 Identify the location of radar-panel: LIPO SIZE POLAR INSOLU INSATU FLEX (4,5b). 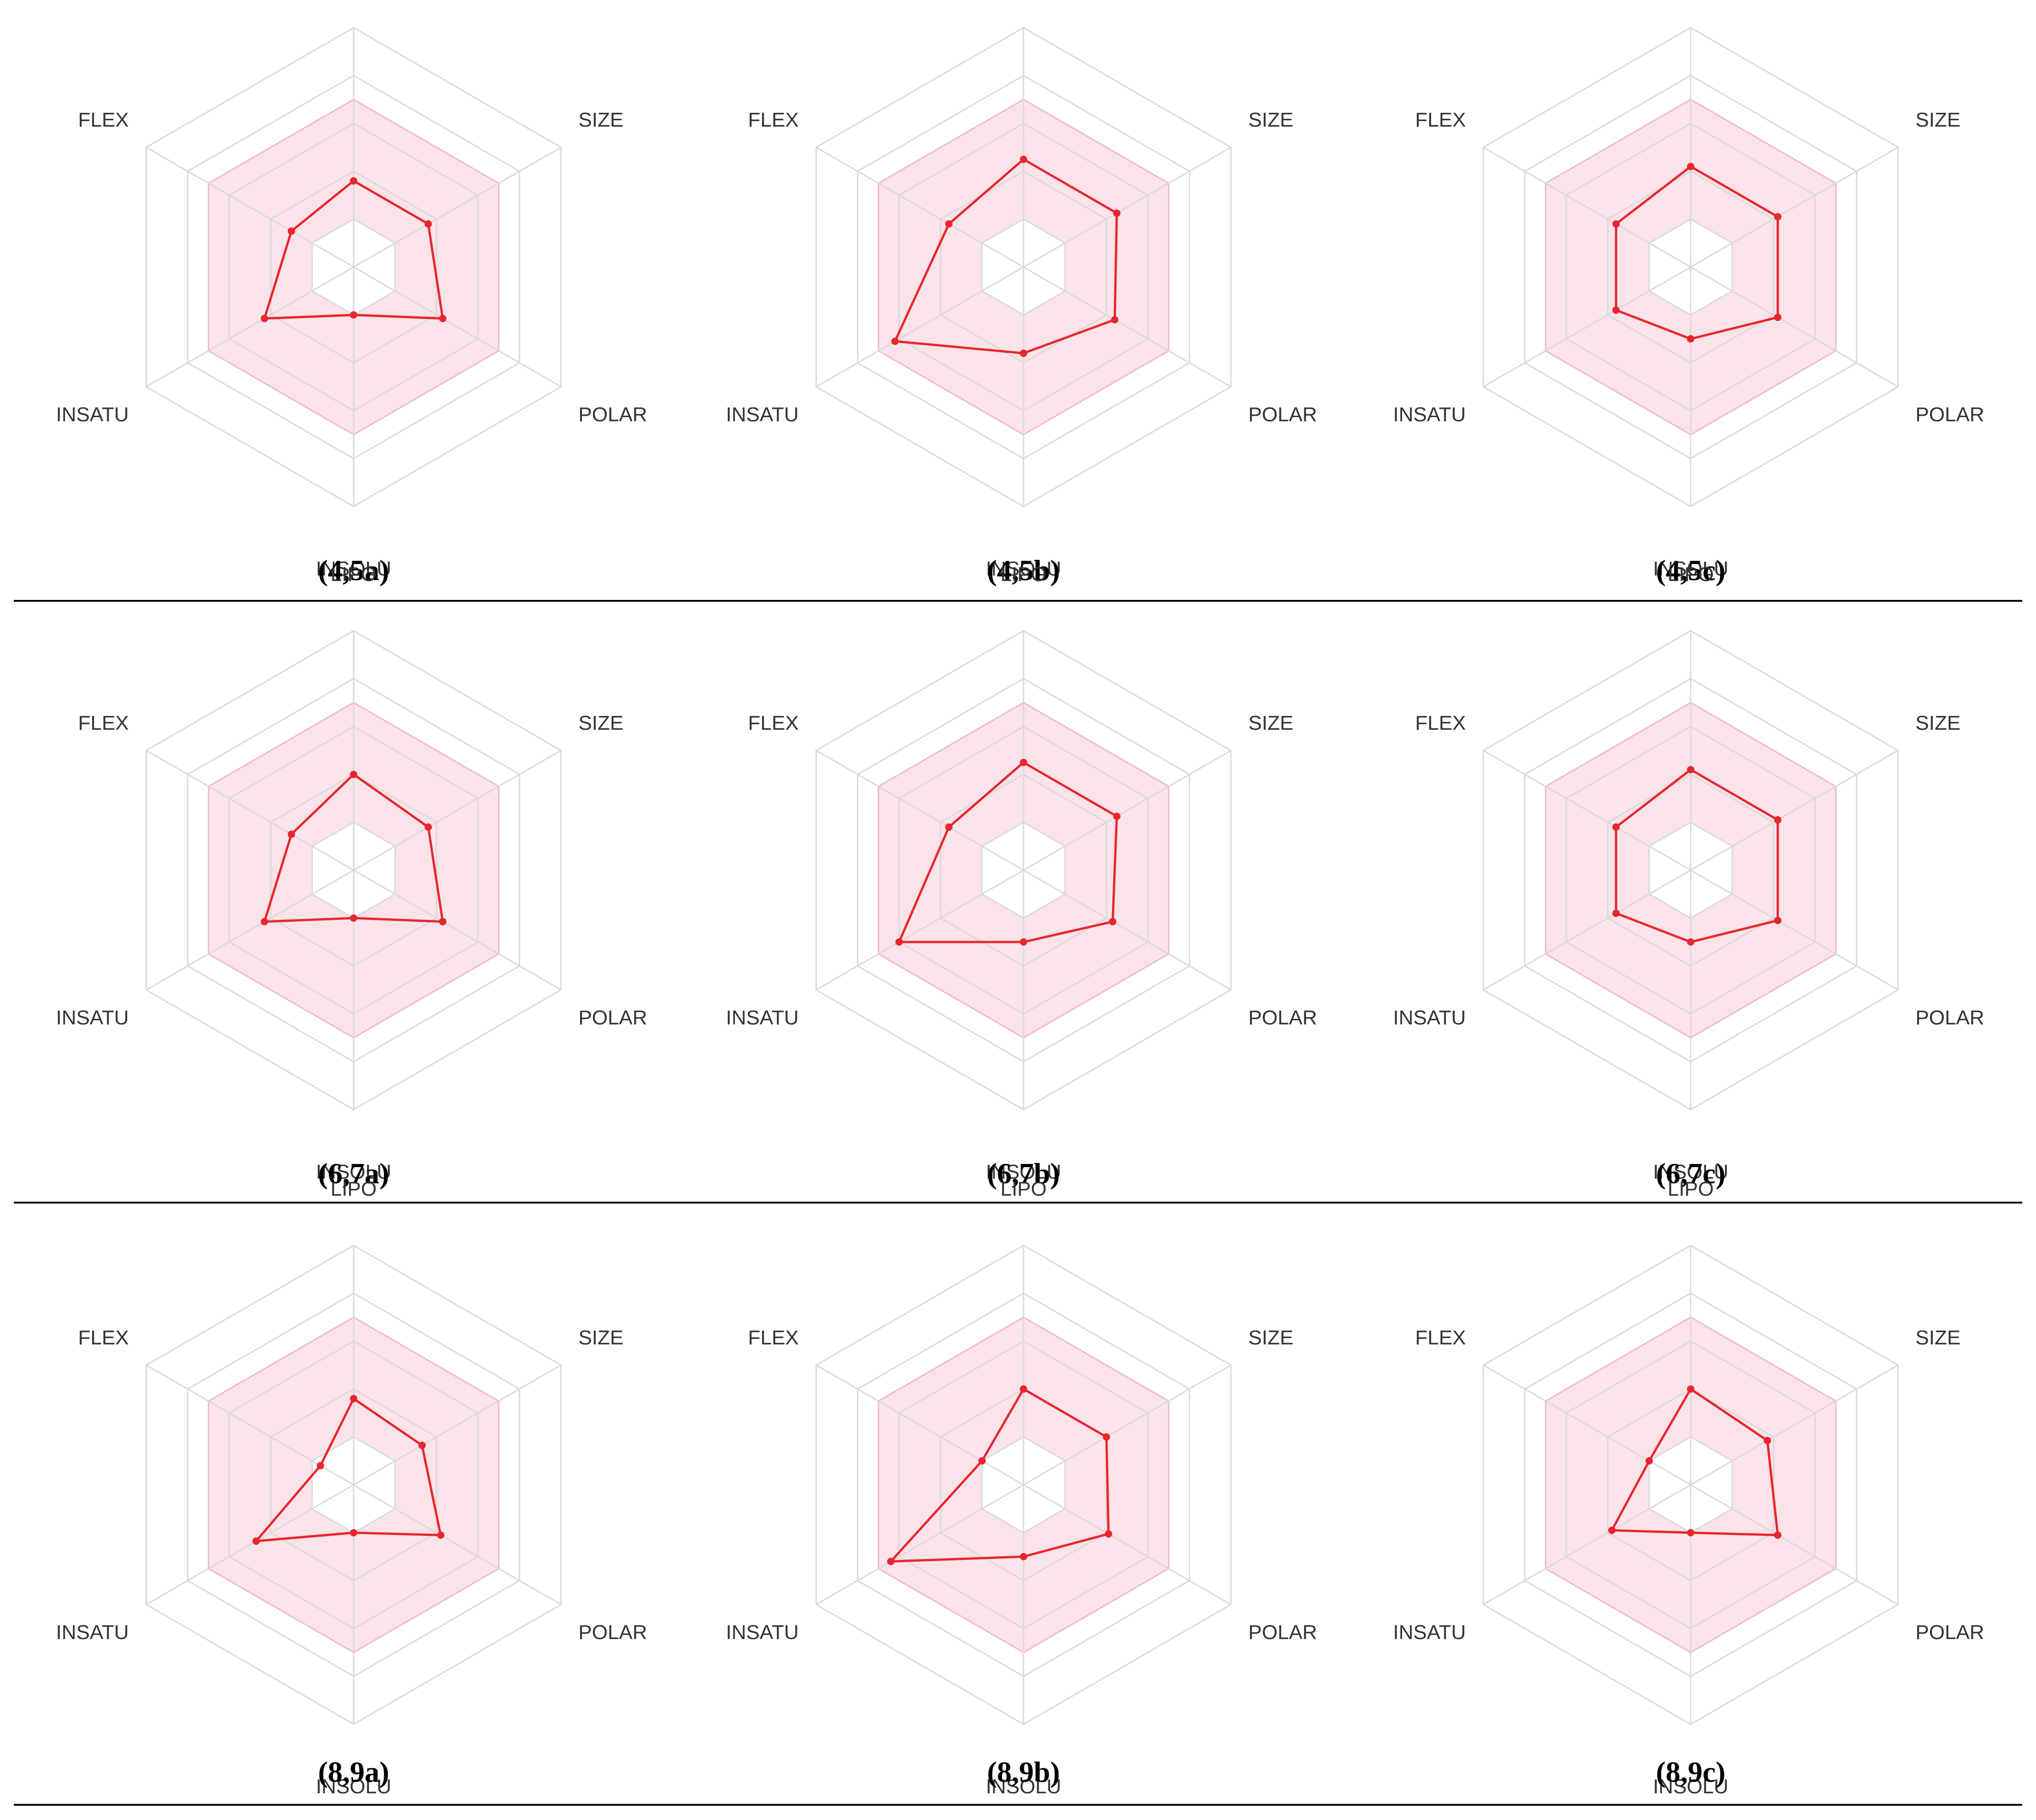
(1021, 307).